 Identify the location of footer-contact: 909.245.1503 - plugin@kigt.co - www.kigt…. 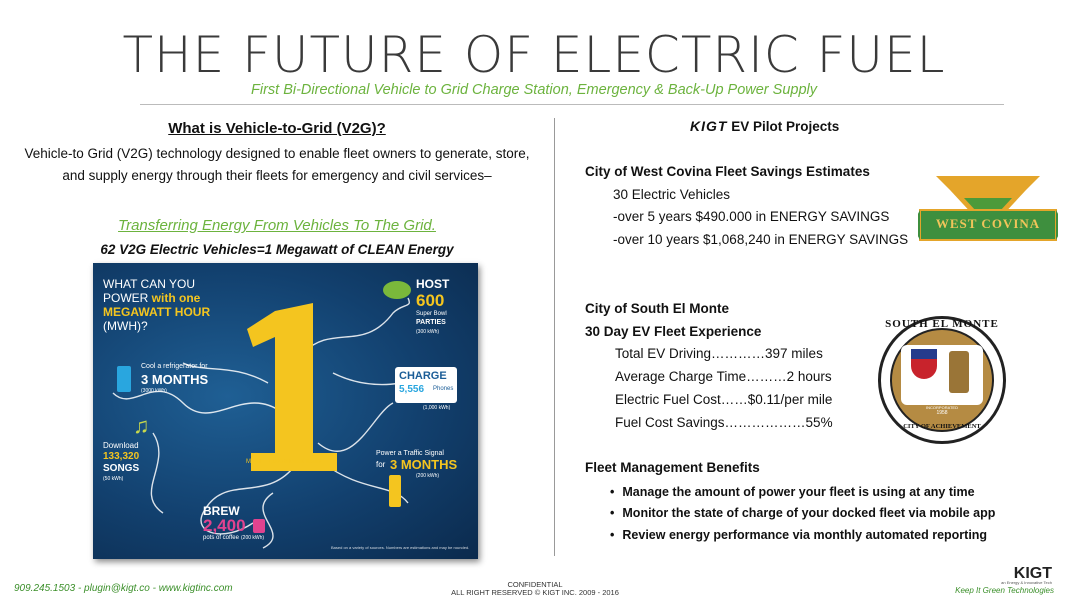
(123, 588).